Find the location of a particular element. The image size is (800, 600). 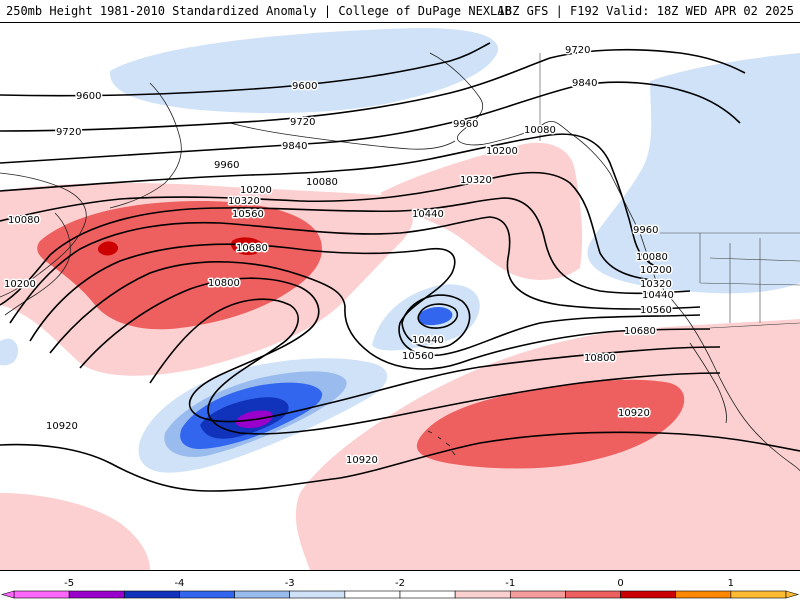

alaska-coast is located at coordinates (542, 165).